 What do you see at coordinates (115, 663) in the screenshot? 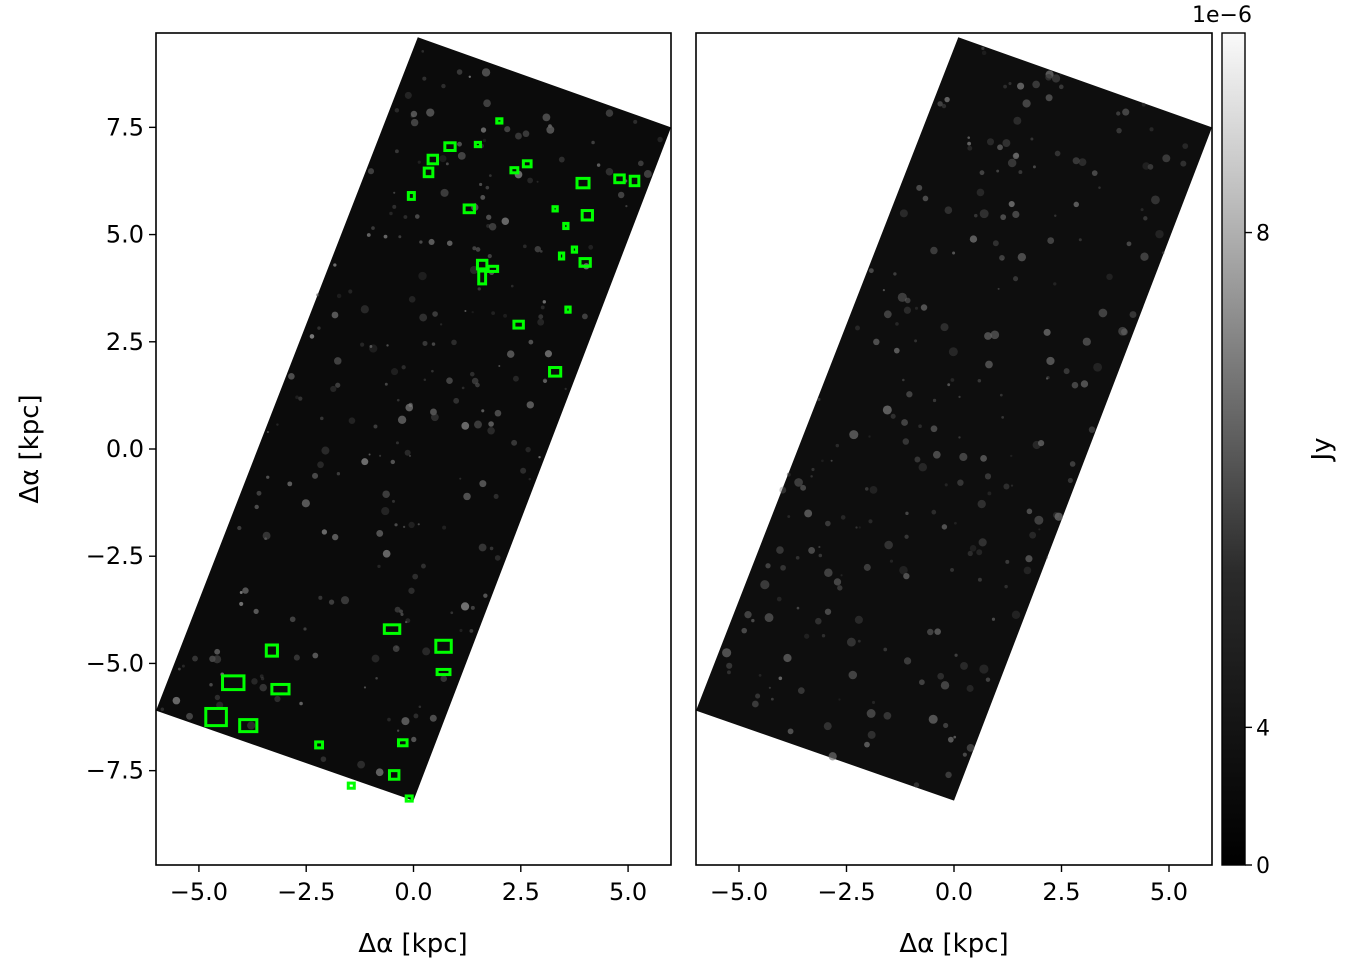
I see `y-tick-label: −5.0` at bounding box center [115, 663].